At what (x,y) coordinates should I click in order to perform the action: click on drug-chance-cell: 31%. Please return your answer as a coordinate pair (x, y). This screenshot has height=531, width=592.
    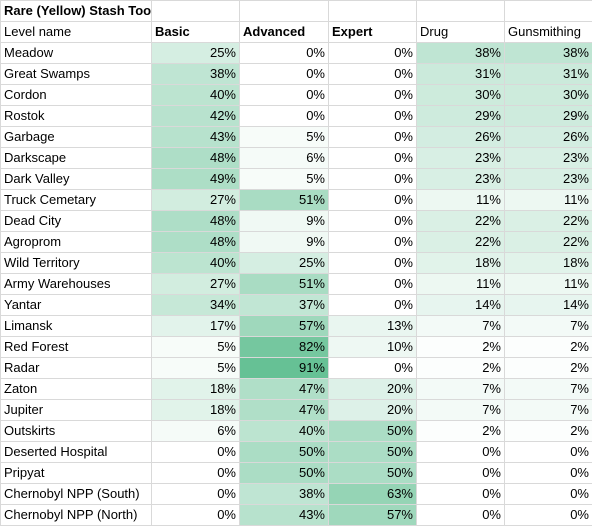
    Looking at the image, I should click on (460, 74).